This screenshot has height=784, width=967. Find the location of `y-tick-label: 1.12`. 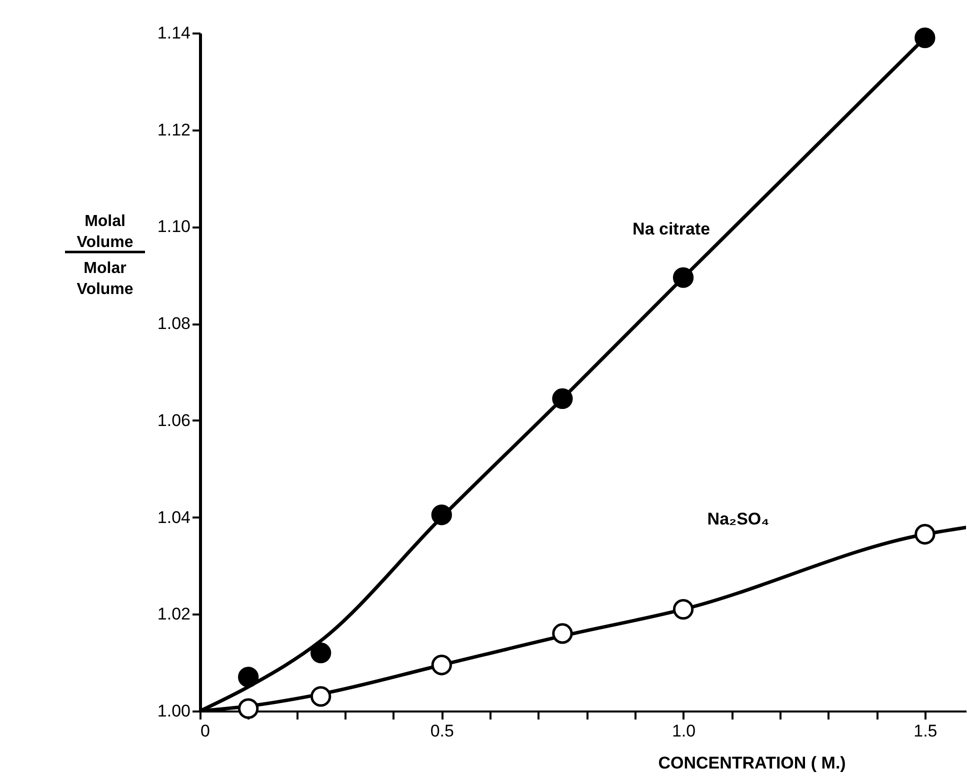

y-tick-label: 1.12 is located at coordinates (173, 130).